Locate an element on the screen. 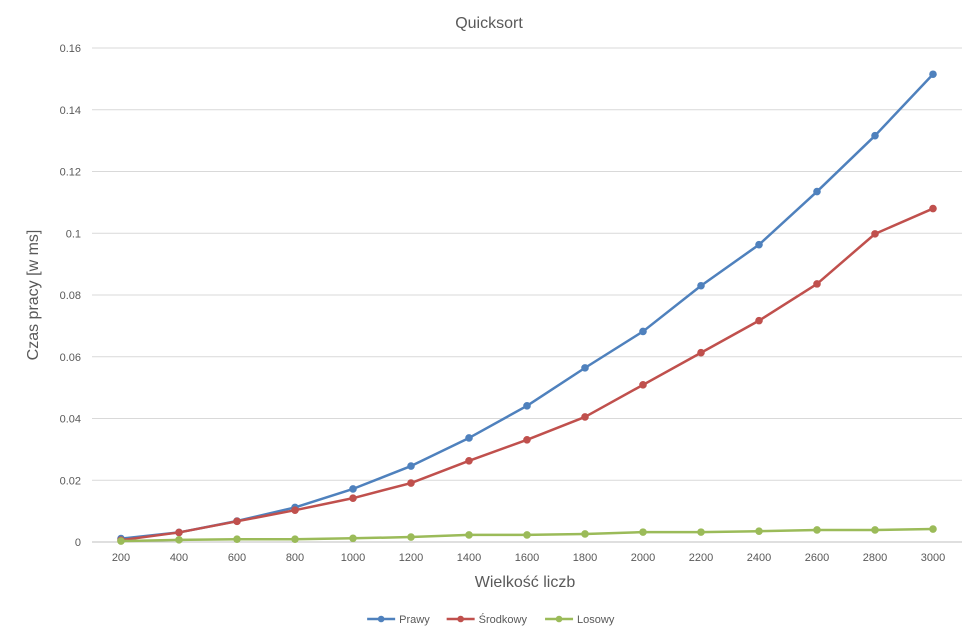 Image resolution: width=978 pixels, height=639 pixels. y-axis-title: Czas pracy [w ms] is located at coordinates (33, 295).